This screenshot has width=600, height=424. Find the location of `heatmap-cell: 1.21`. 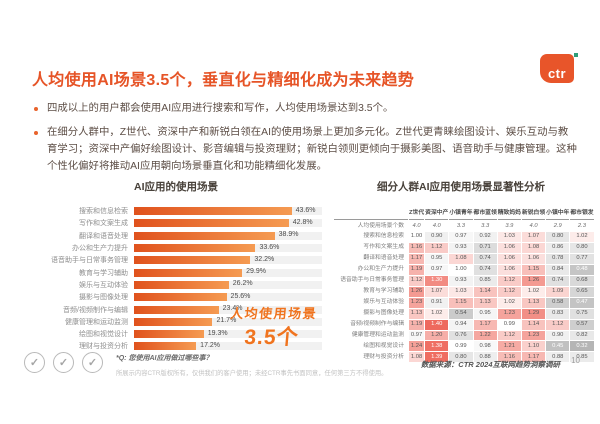

heatmap-cell: 1.21 is located at coordinates (509, 346).